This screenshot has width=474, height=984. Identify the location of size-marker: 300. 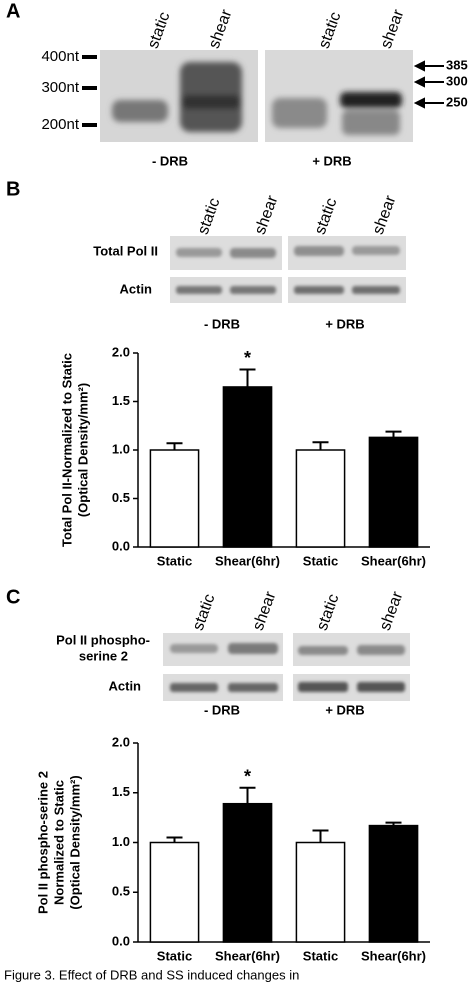
(457, 80).